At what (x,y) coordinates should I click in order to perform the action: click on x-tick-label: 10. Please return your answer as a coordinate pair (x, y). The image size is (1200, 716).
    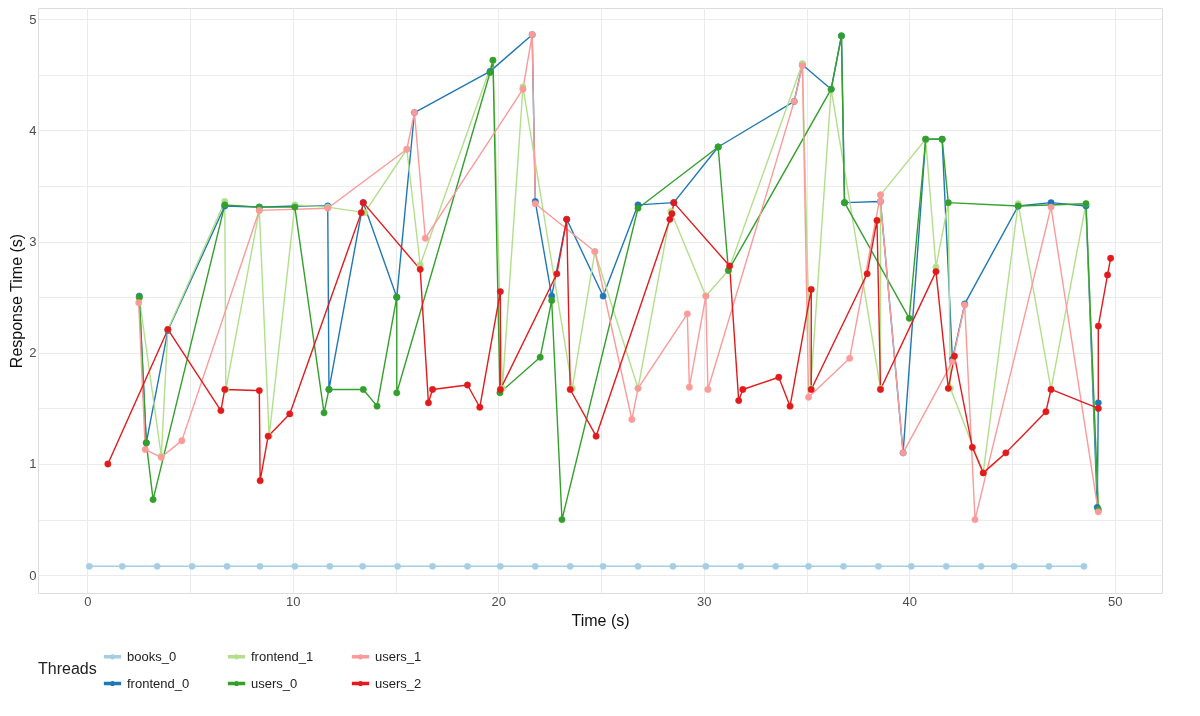
    Looking at the image, I should click on (293, 601).